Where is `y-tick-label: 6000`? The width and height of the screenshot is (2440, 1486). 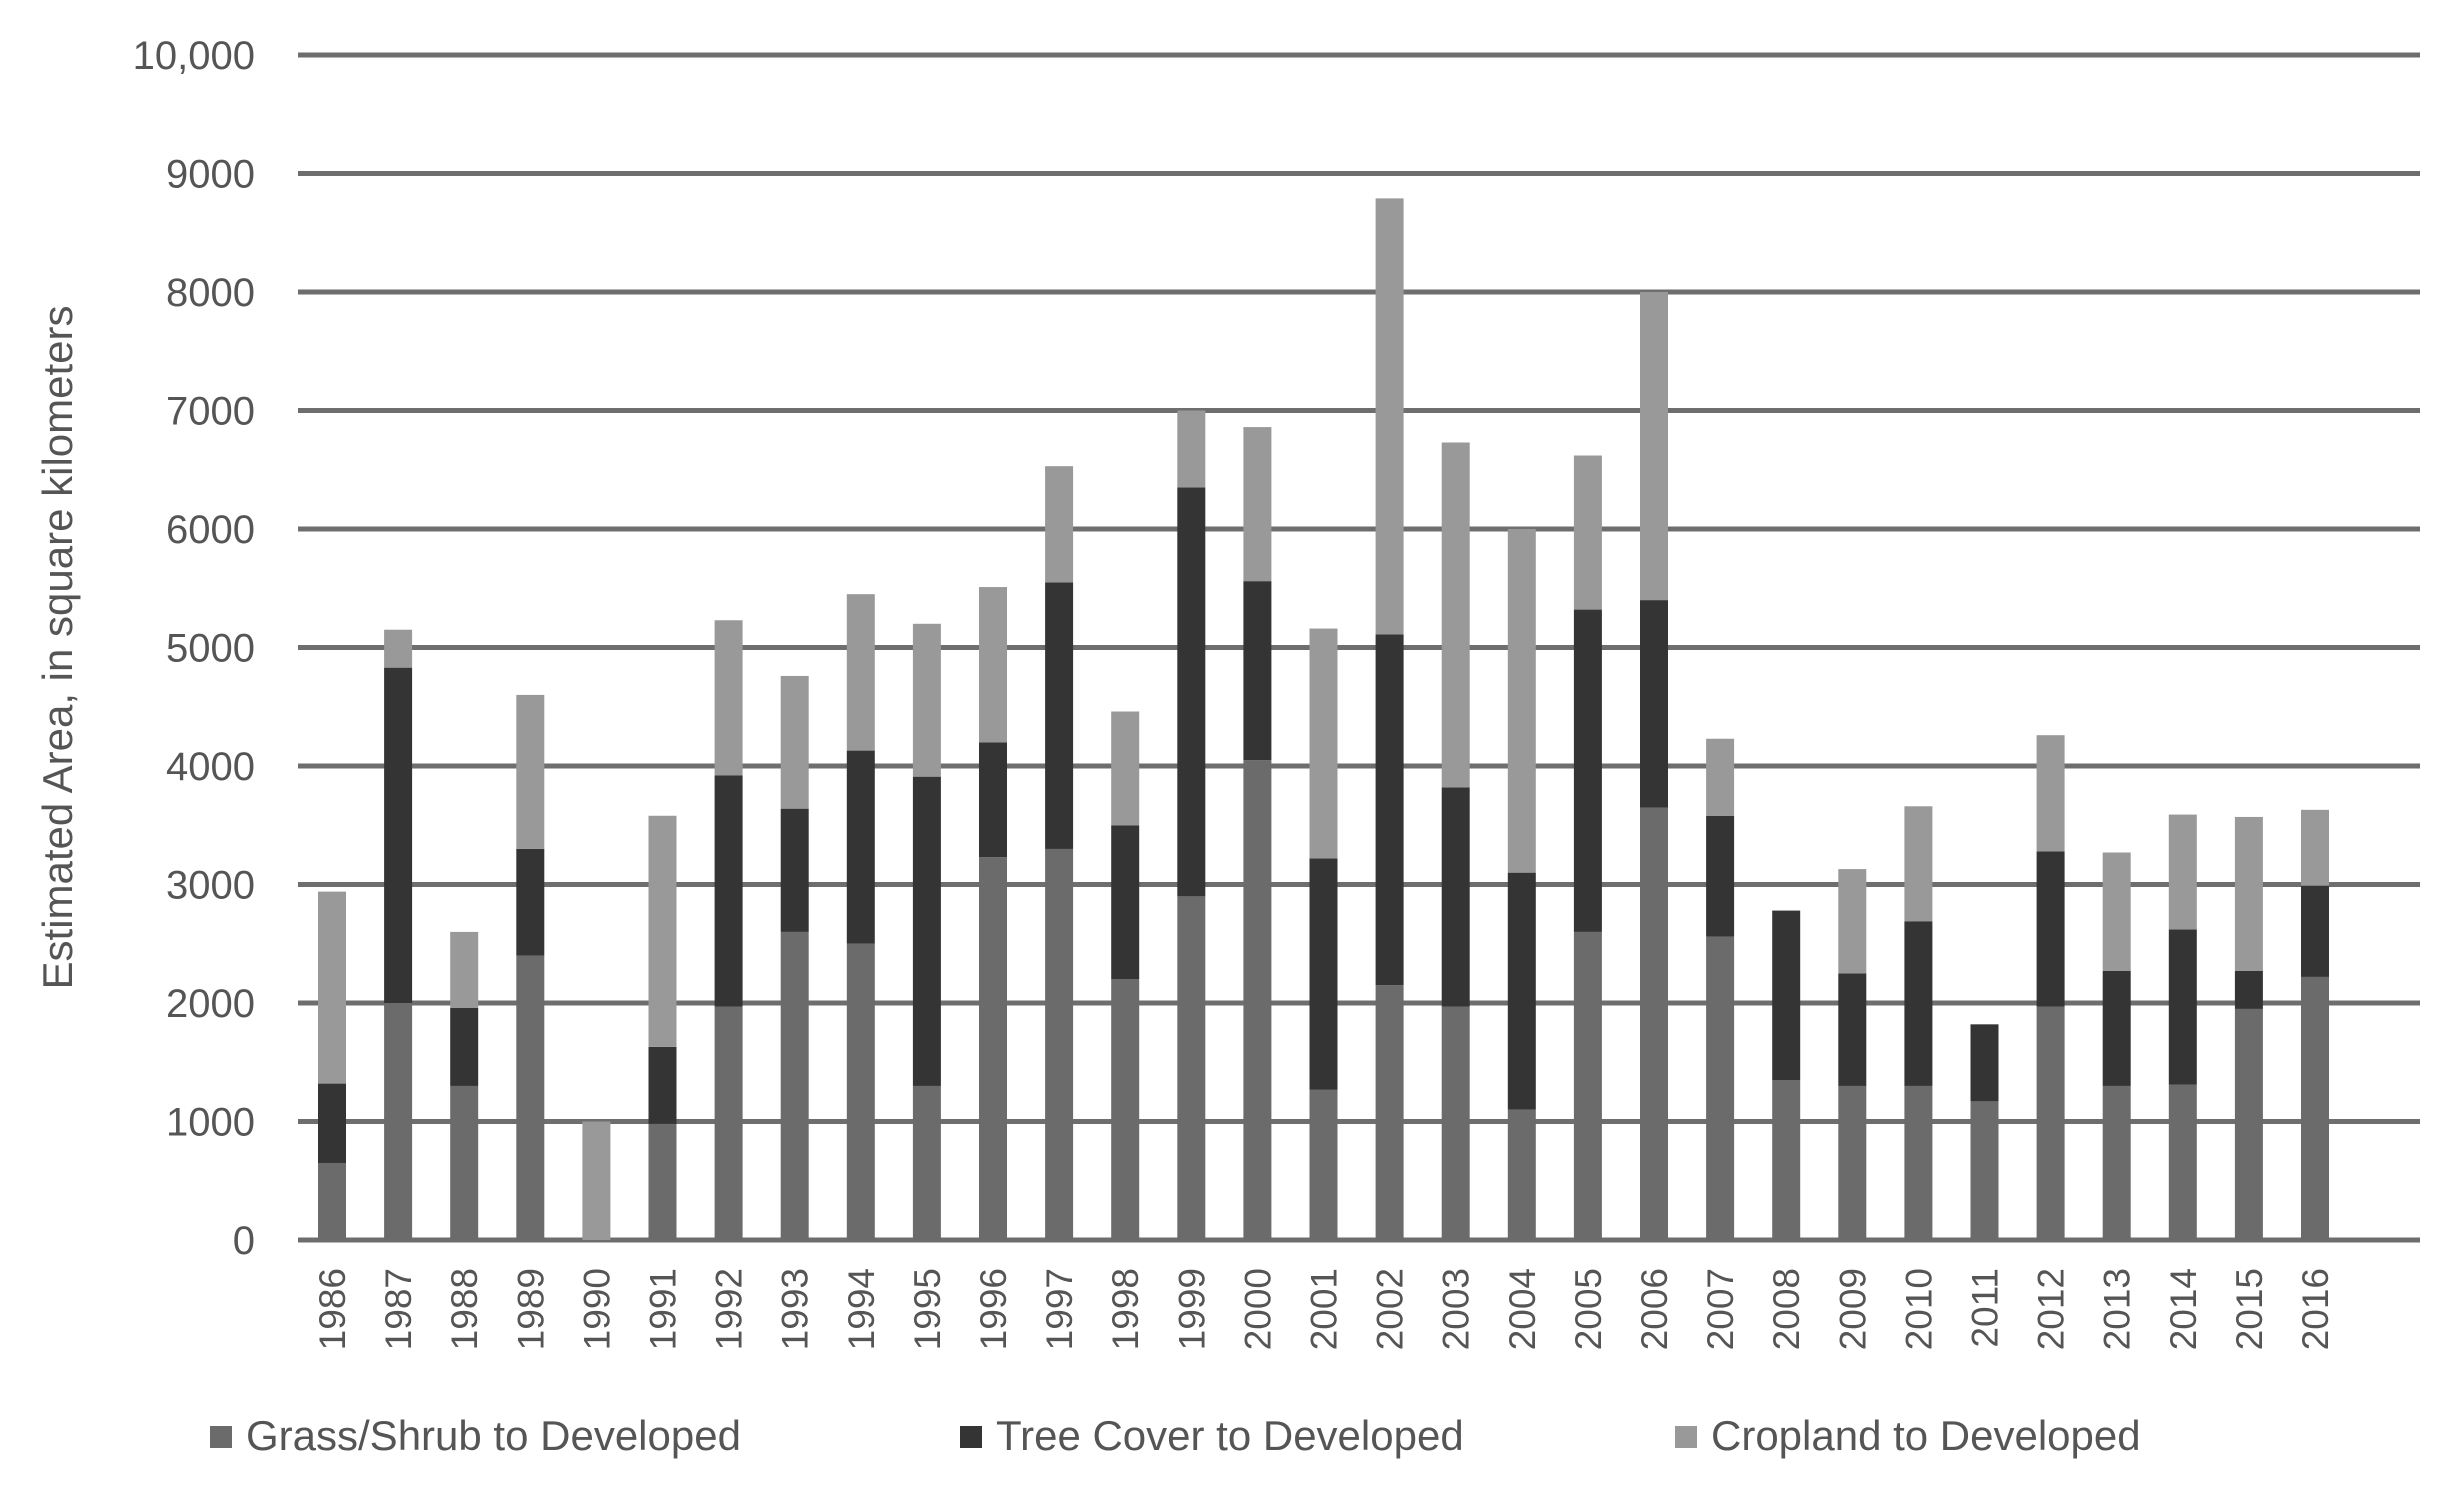
y-tick-label: 6000 is located at coordinates (210, 530).